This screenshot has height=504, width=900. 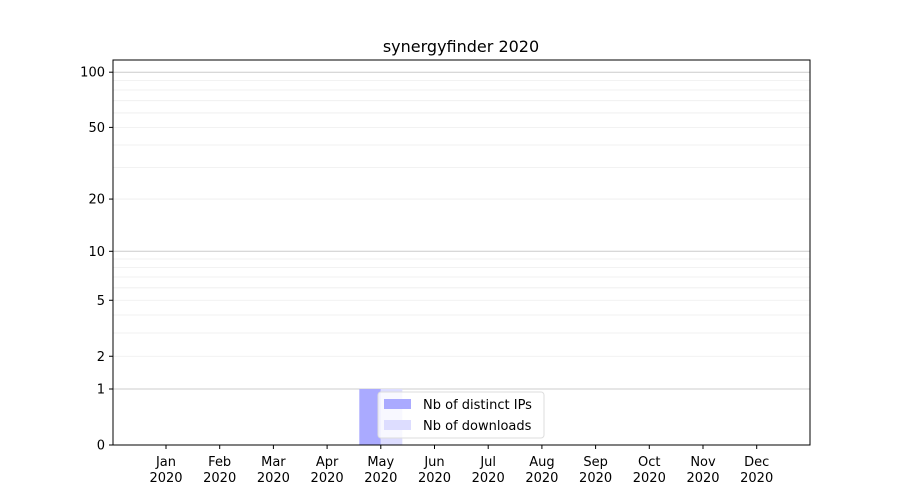 What do you see at coordinates (96, 252) in the screenshot?
I see `y-tick-label: 10` at bounding box center [96, 252].